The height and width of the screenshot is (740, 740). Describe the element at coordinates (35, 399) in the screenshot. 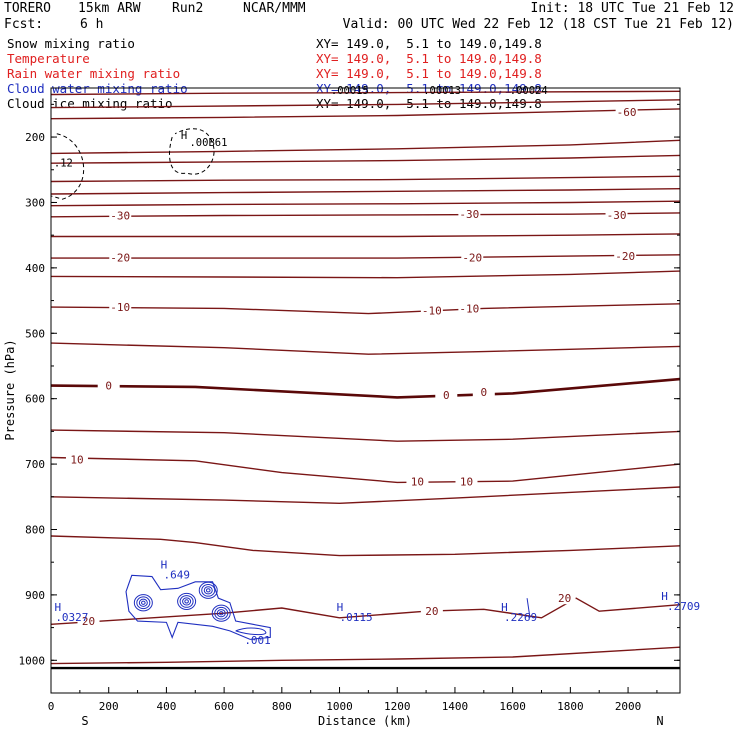

I see `y-tick-label: 600` at that location.